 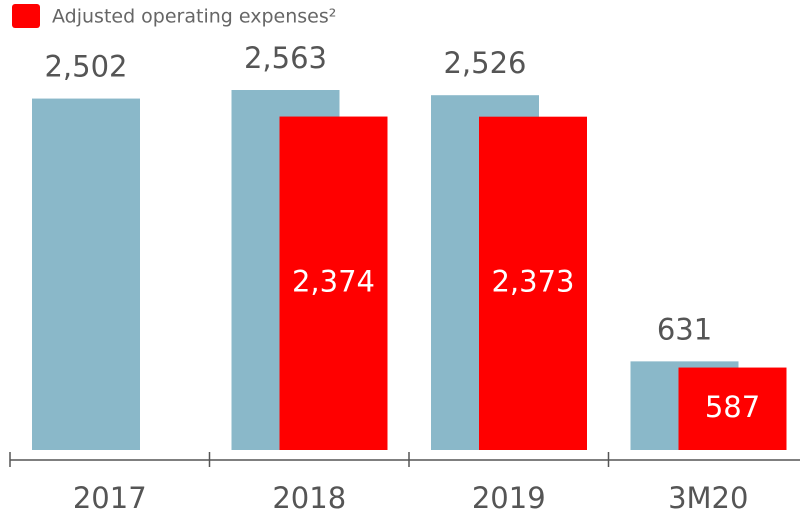 I want to click on x-tick-label: 3M20, so click(x=708, y=498).